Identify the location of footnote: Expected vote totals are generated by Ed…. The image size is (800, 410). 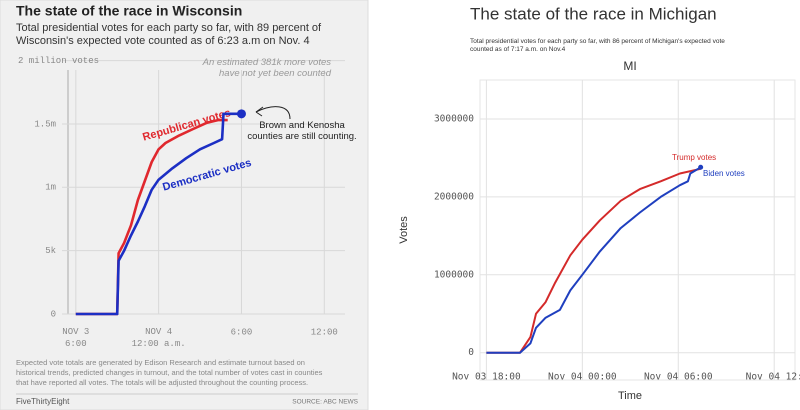
(169, 372).